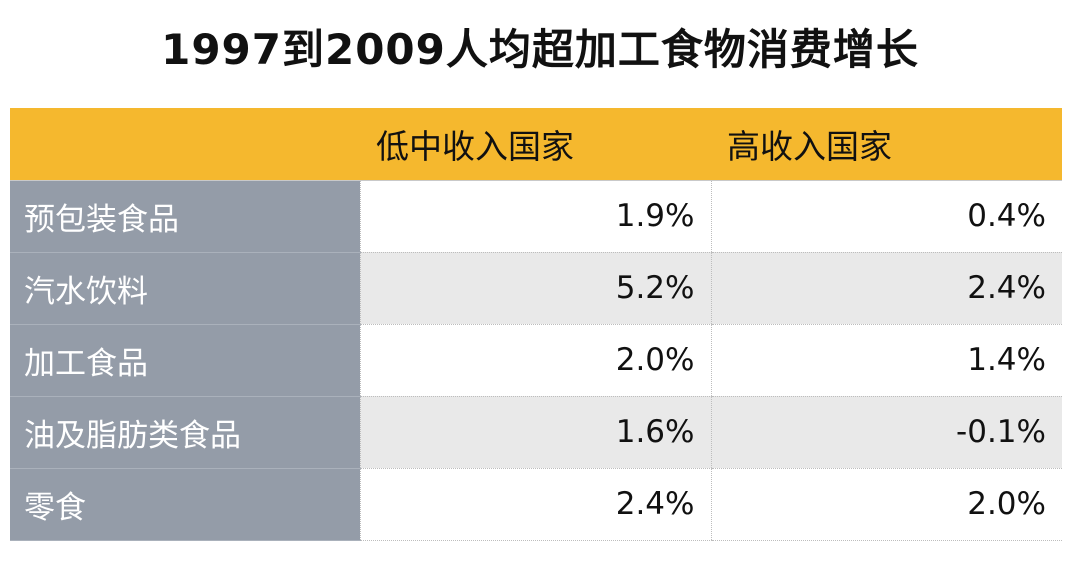 This screenshot has width=1080, height=561. What do you see at coordinates (185, 288) in the screenshot?
I see `row-label: 汽水饮料` at bounding box center [185, 288].